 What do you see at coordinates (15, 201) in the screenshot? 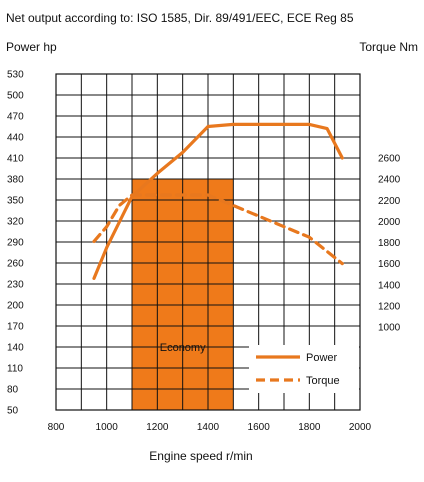
I see `y-left-tick-label: 350` at bounding box center [15, 201].